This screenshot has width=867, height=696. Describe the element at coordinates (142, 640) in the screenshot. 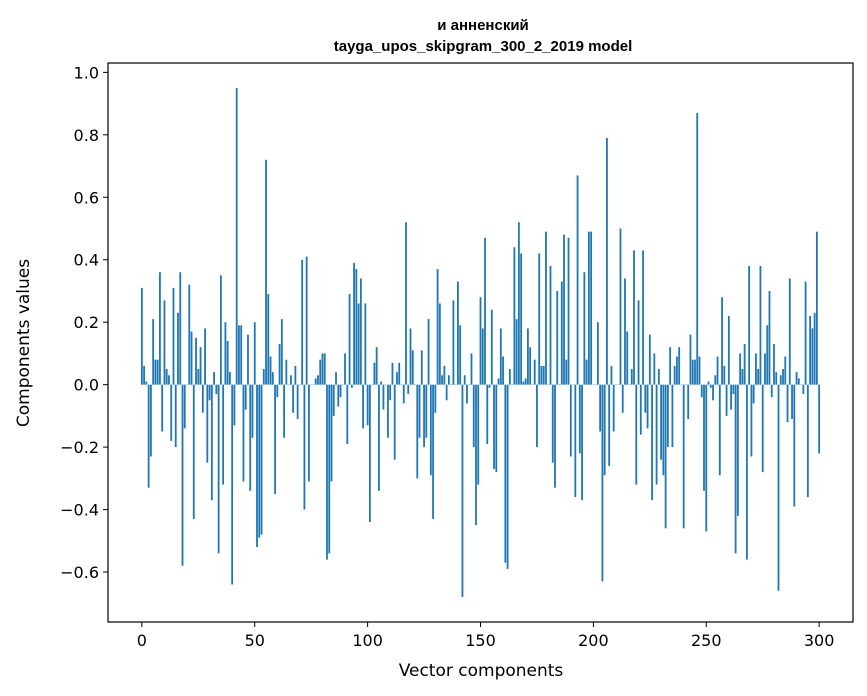

I see `x-tick-label: 0` at that location.